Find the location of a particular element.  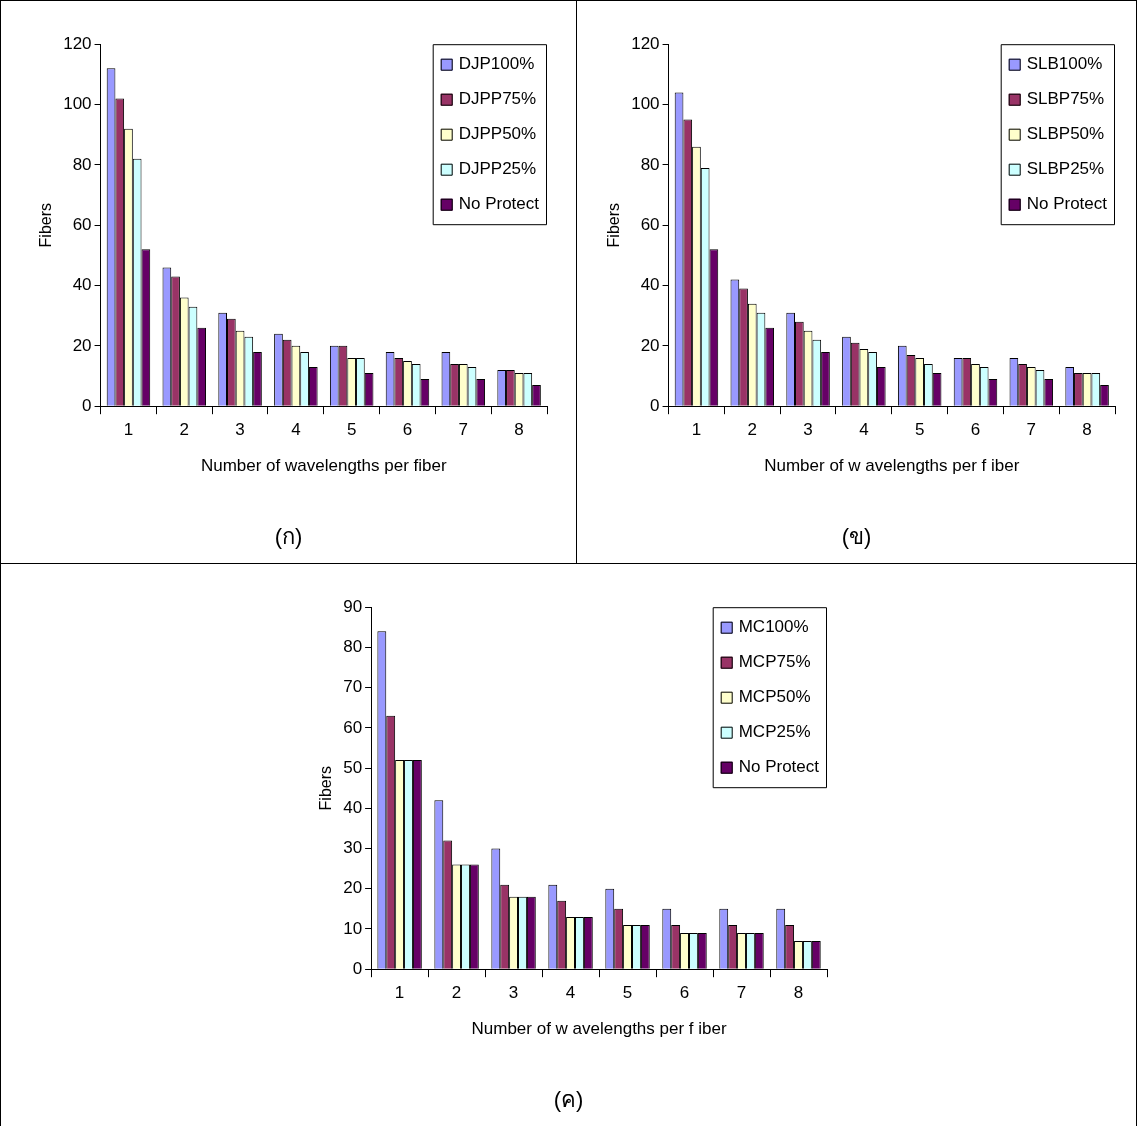

y-tick-label: 50 is located at coordinates (352, 767).